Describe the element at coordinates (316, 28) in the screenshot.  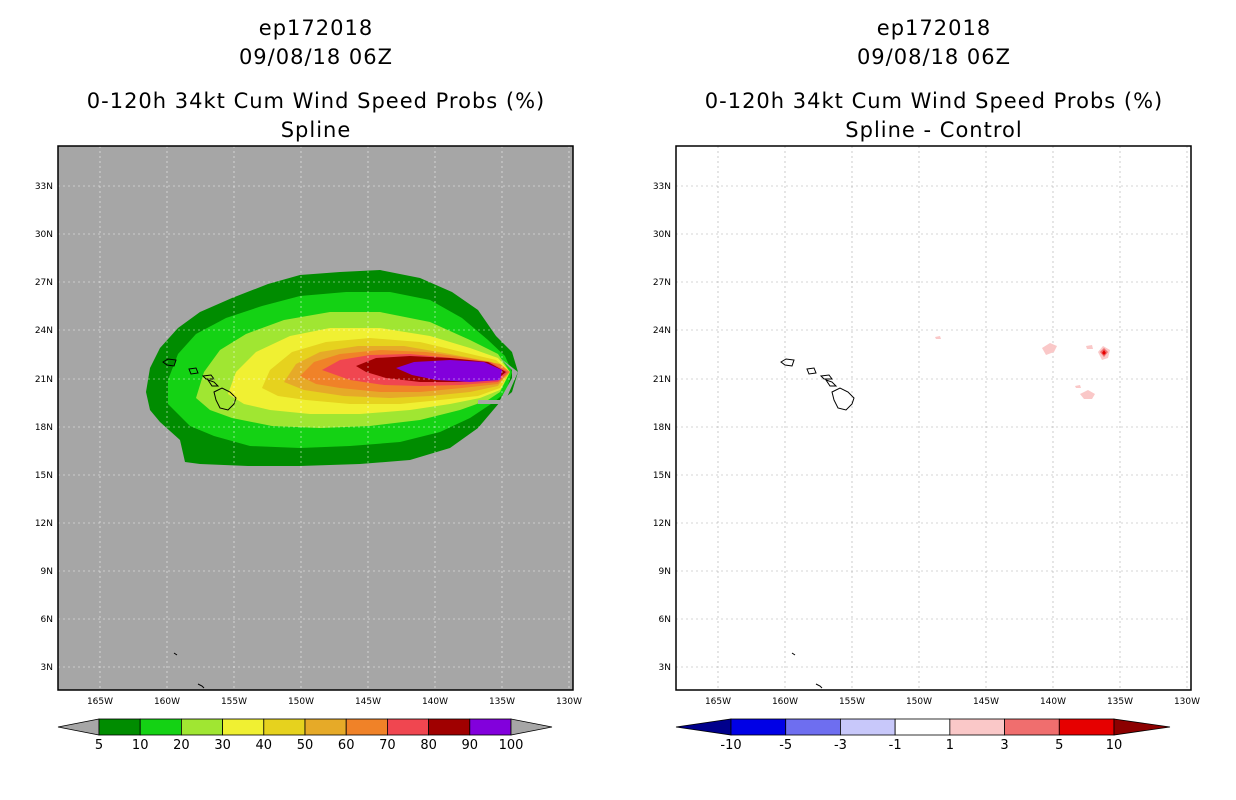
I see `left-storm-id: ep172018` at that location.